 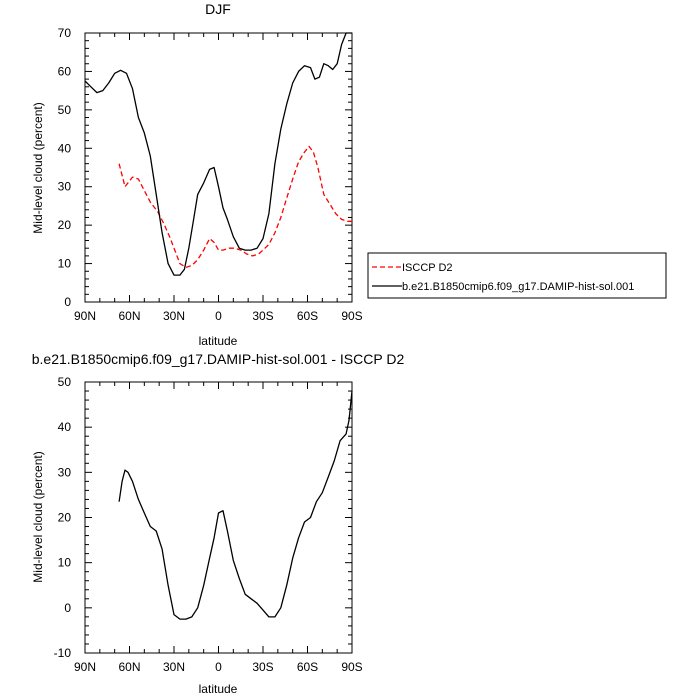 What do you see at coordinates (307, 667) in the screenshot?
I see `bottom-chart-x-tick-label: 60S` at bounding box center [307, 667].